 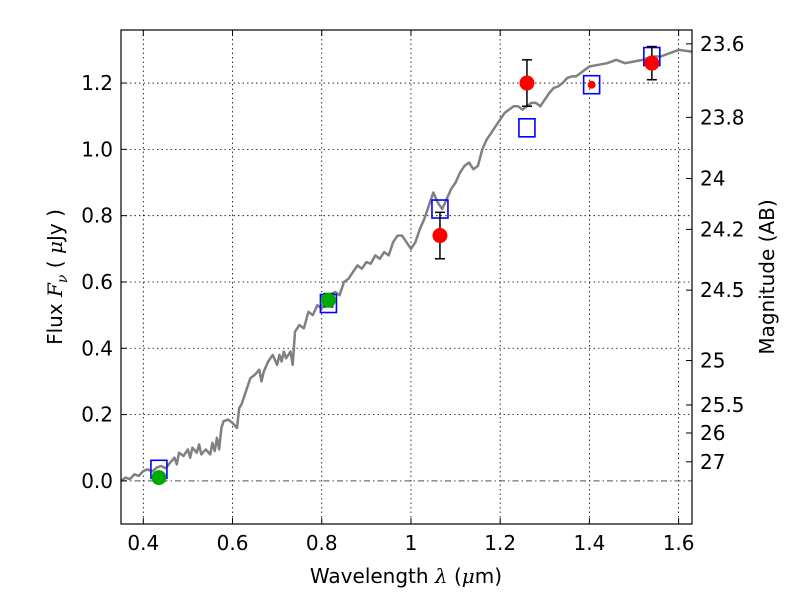 I want to click on y2-tick-label: 25, so click(x=712, y=361).